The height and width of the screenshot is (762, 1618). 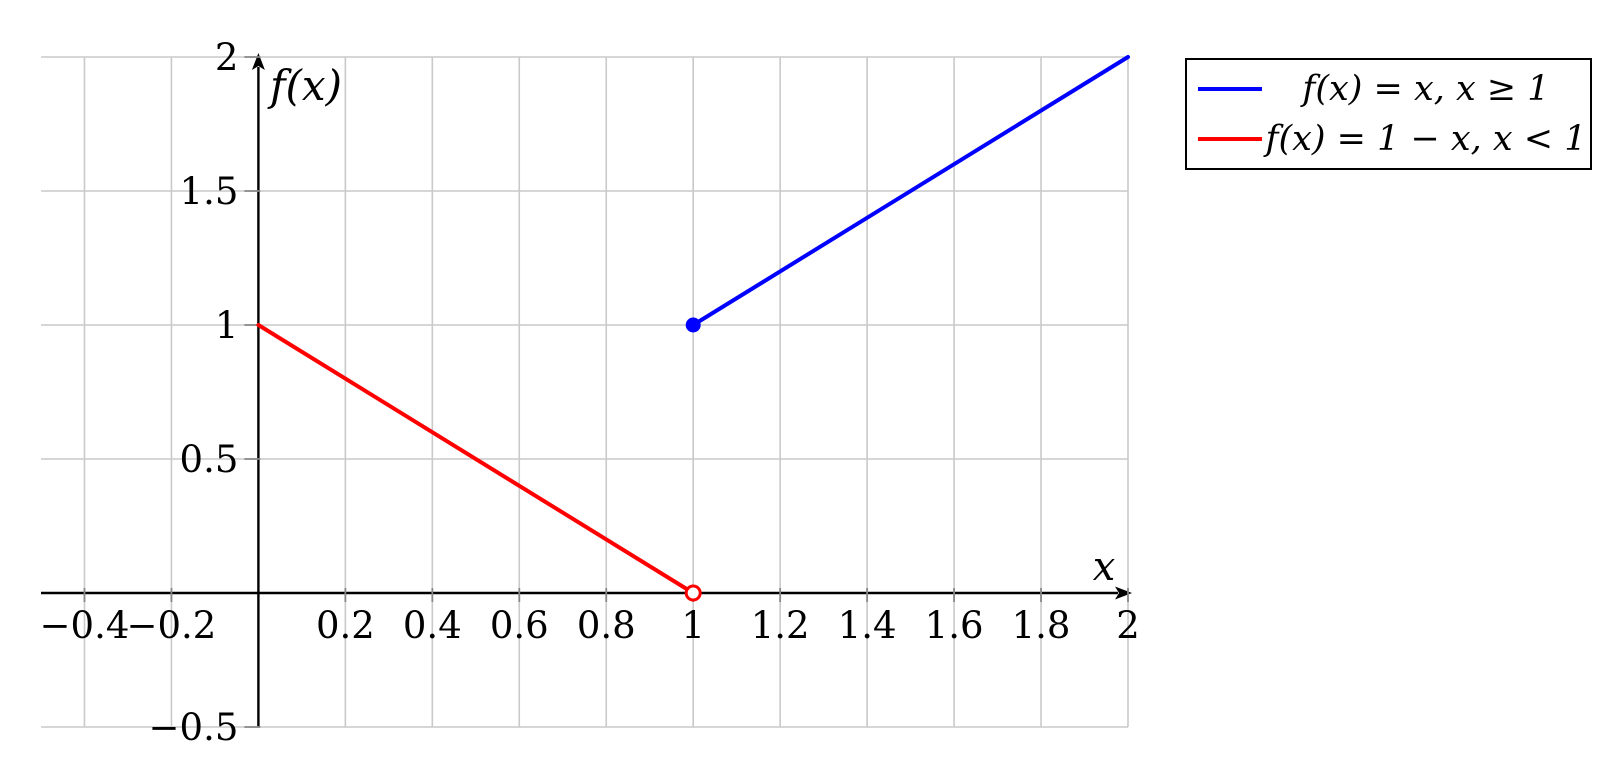 What do you see at coordinates (258, 61) in the screenshot?
I see `y-axis-arrowhead` at bounding box center [258, 61].